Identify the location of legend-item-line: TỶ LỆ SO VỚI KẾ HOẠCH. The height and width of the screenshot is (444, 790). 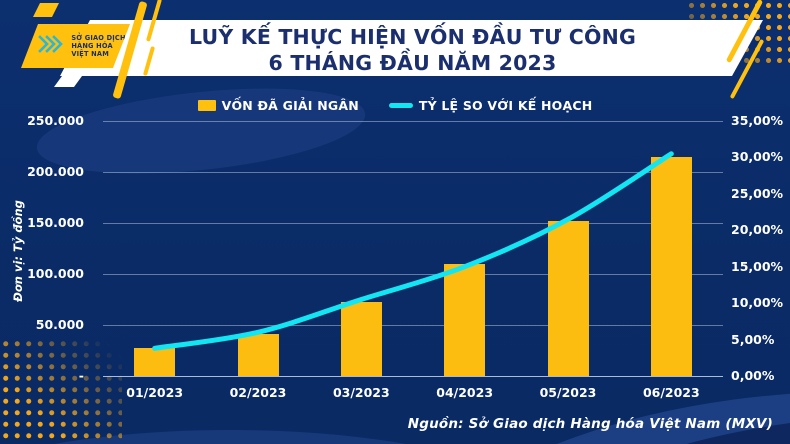
(490, 105).